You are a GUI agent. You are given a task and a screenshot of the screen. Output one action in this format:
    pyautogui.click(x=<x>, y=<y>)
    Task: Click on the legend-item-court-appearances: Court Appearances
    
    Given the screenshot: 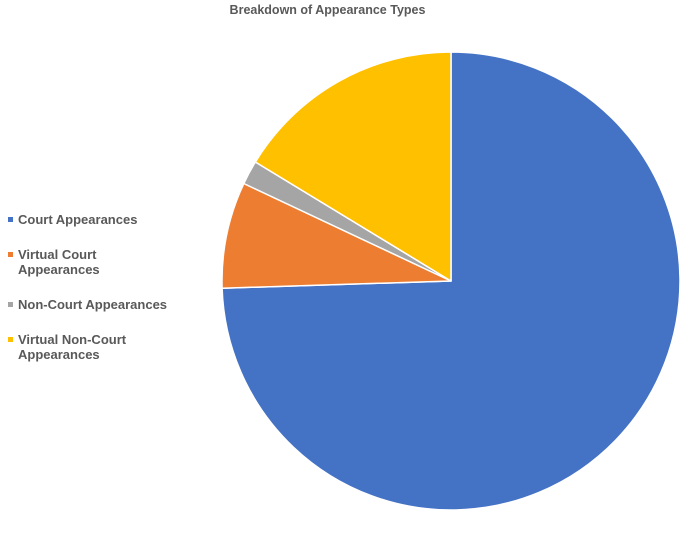 What is the action you would take?
    pyautogui.click(x=113, y=219)
    